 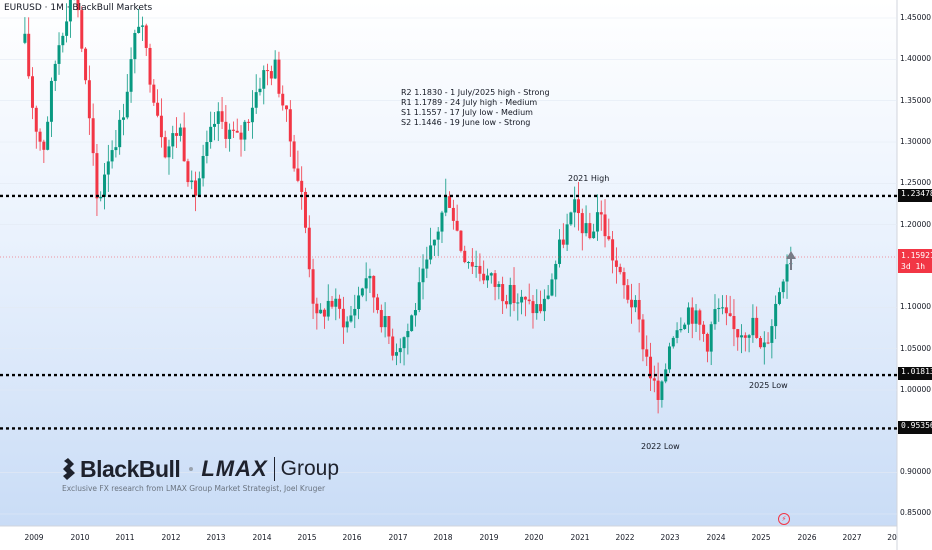 What do you see at coordinates (191, 469) in the screenshot?
I see `brand-separator-dot` at bounding box center [191, 469].